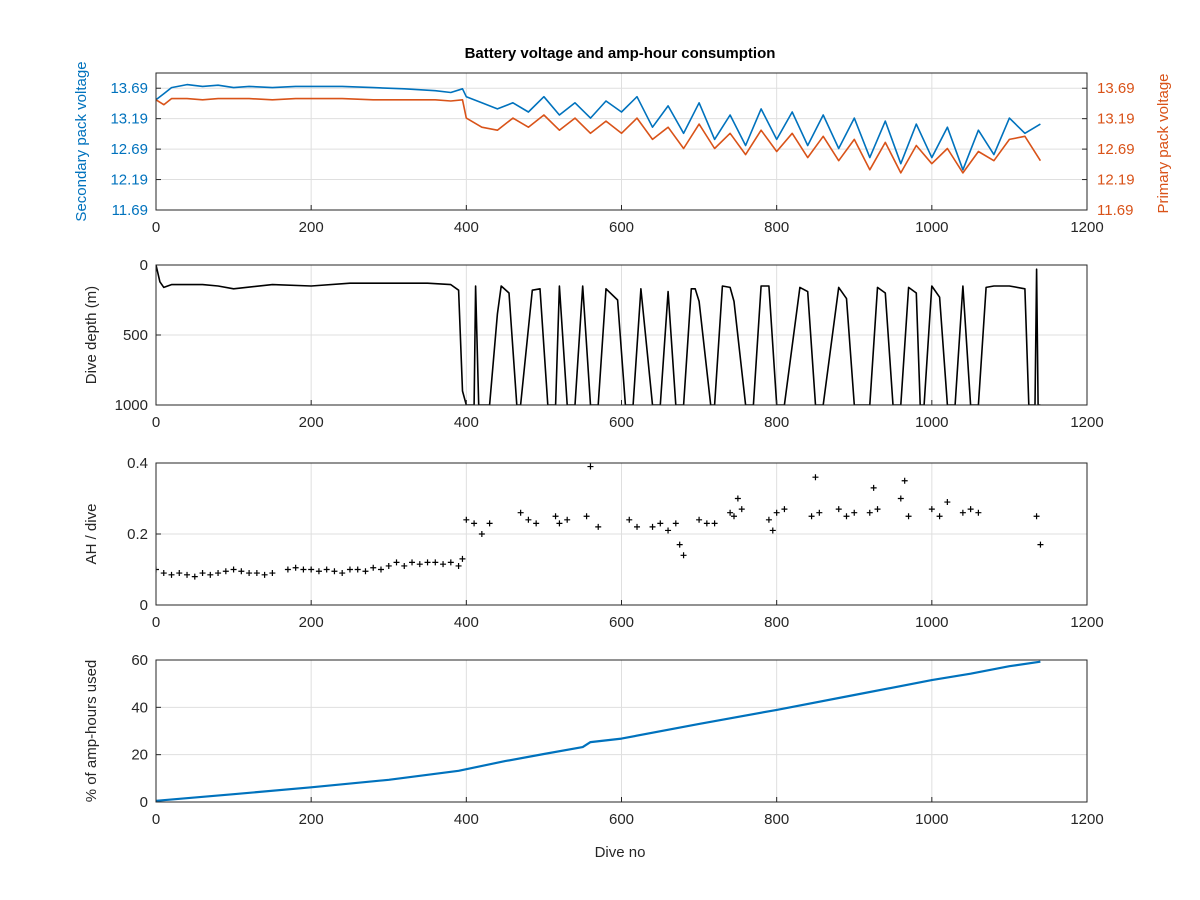 The image size is (1200, 900). What do you see at coordinates (129, 180) in the screenshot?
I see `y-tick-label: 12.19` at bounding box center [129, 180].